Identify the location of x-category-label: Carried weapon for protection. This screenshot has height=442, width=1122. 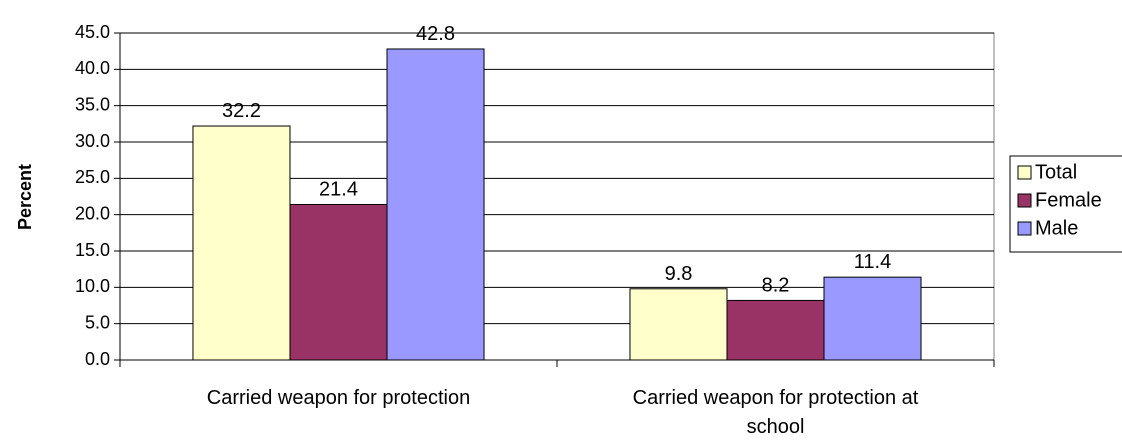
(338, 398).